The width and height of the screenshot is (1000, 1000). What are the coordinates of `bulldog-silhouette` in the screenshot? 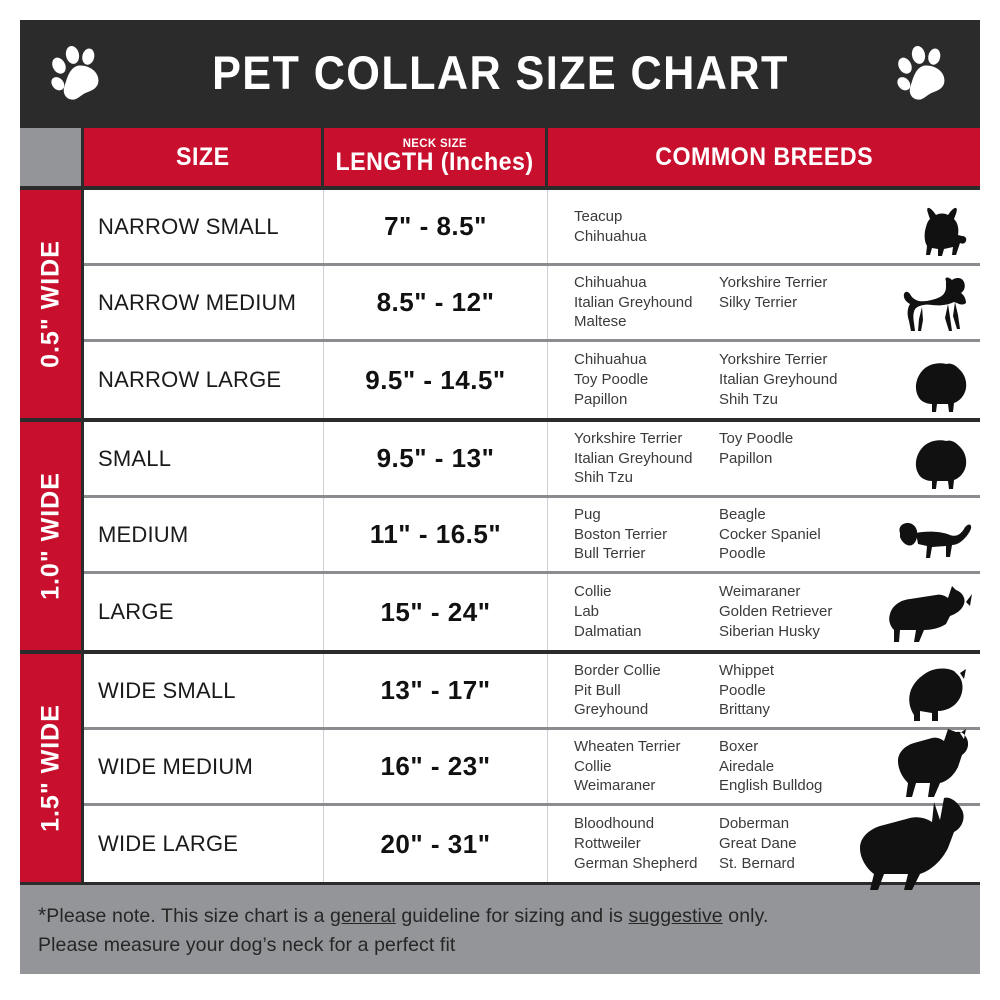 It's located at (937, 694).